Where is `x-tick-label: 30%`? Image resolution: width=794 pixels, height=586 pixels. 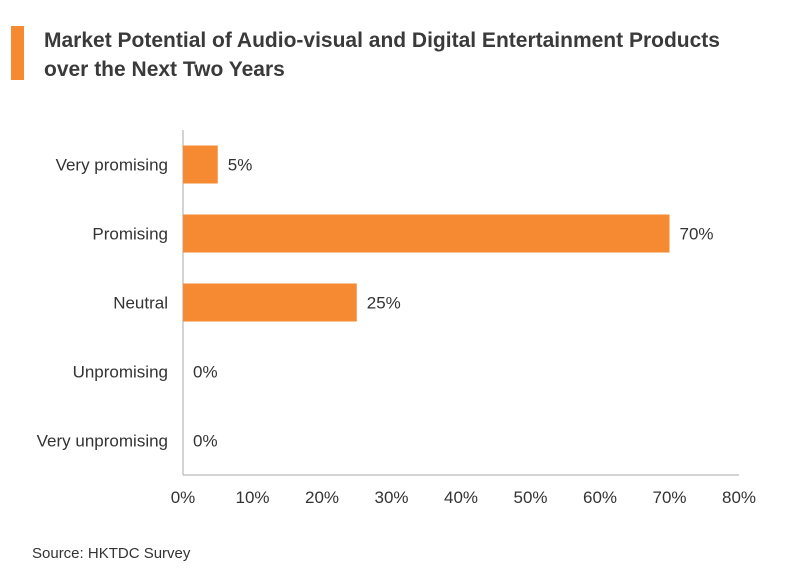 x-tick-label: 30% is located at coordinates (391, 497).